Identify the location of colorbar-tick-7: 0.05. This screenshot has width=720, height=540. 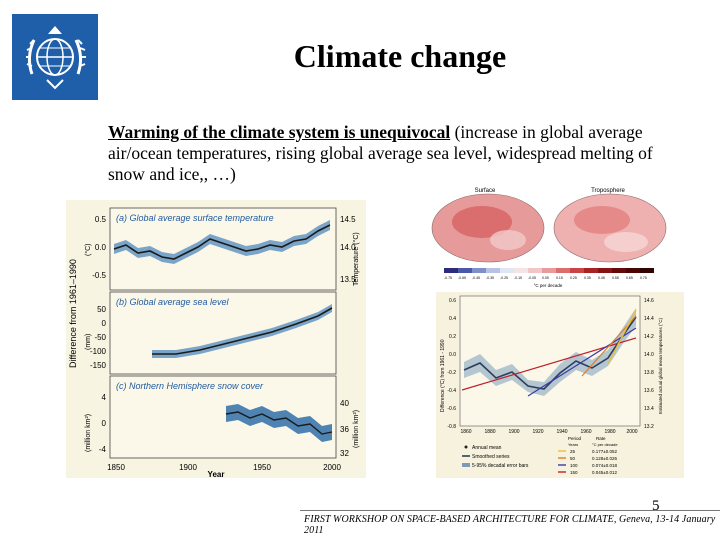
(545, 278).